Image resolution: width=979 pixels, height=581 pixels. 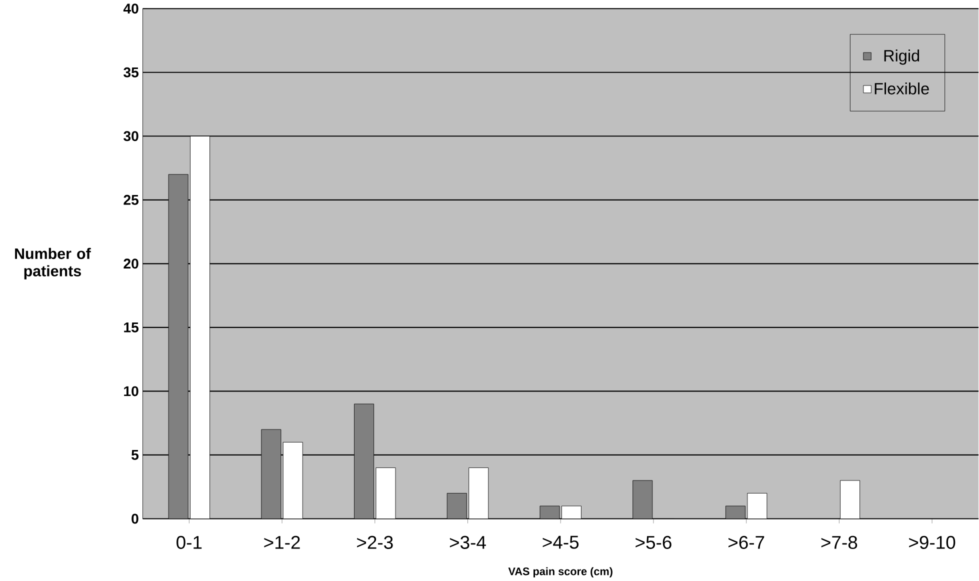 What do you see at coordinates (375, 542) in the screenshot?
I see `x-tick-label: >2-3` at bounding box center [375, 542].